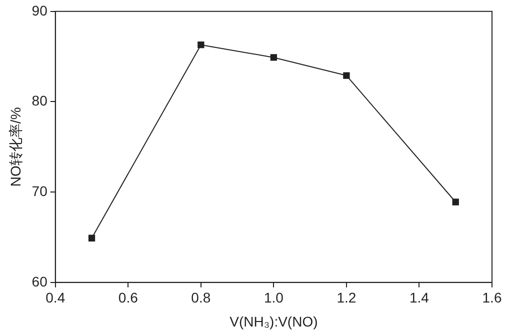 This screenshot has width=512, height=335. What do you see at coordinates (274, 298) in the screenshot?
I see `x-tick-label: 1.0` at bounding box center [274, 298].